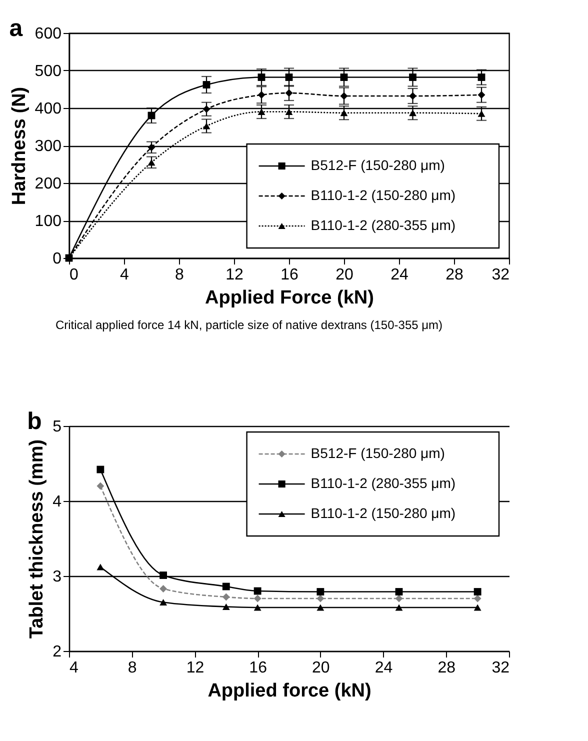 Image resolution: width=588 pixels, height=741 pixels. I want to click on y-tick-label: 400, so click(48, 109).